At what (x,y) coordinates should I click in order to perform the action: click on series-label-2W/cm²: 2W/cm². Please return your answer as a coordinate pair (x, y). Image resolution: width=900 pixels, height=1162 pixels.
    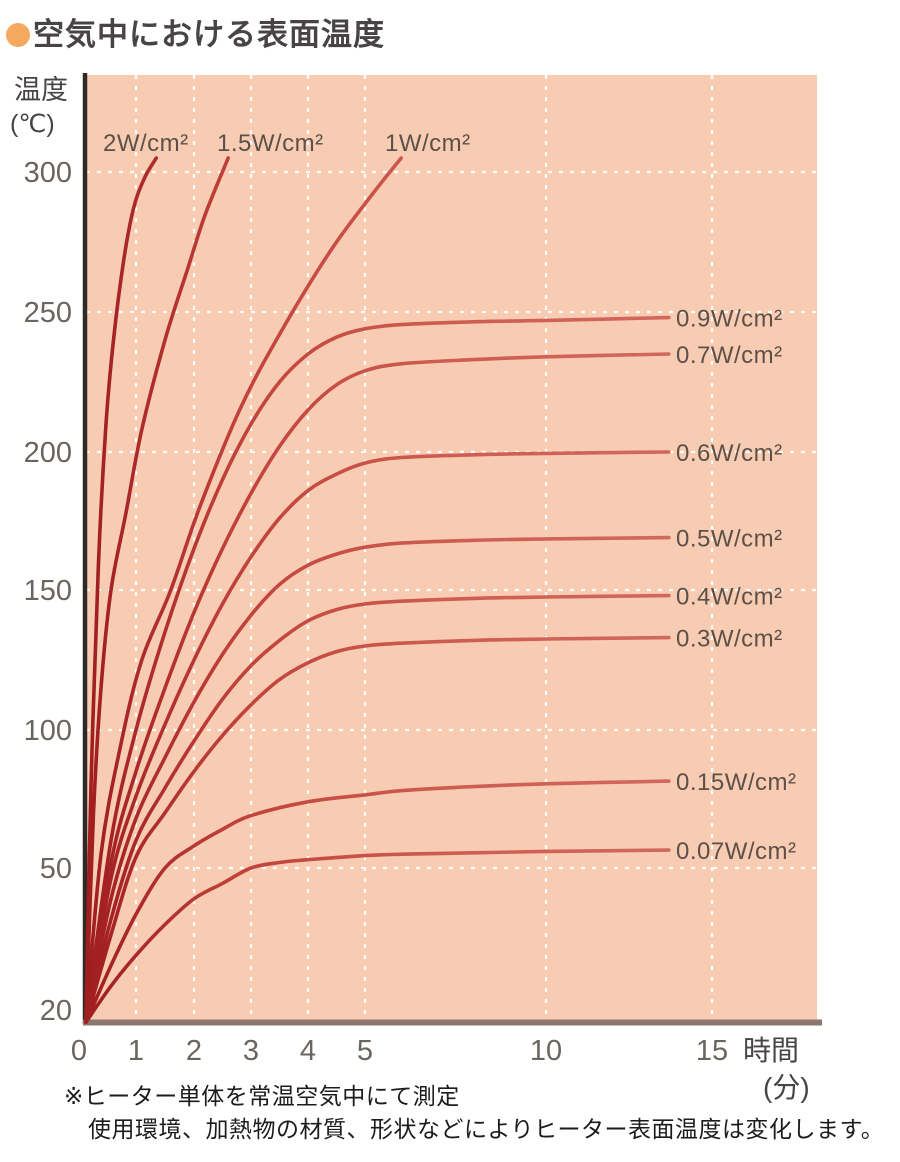
    Looking at the image, I should click on (146, 143).